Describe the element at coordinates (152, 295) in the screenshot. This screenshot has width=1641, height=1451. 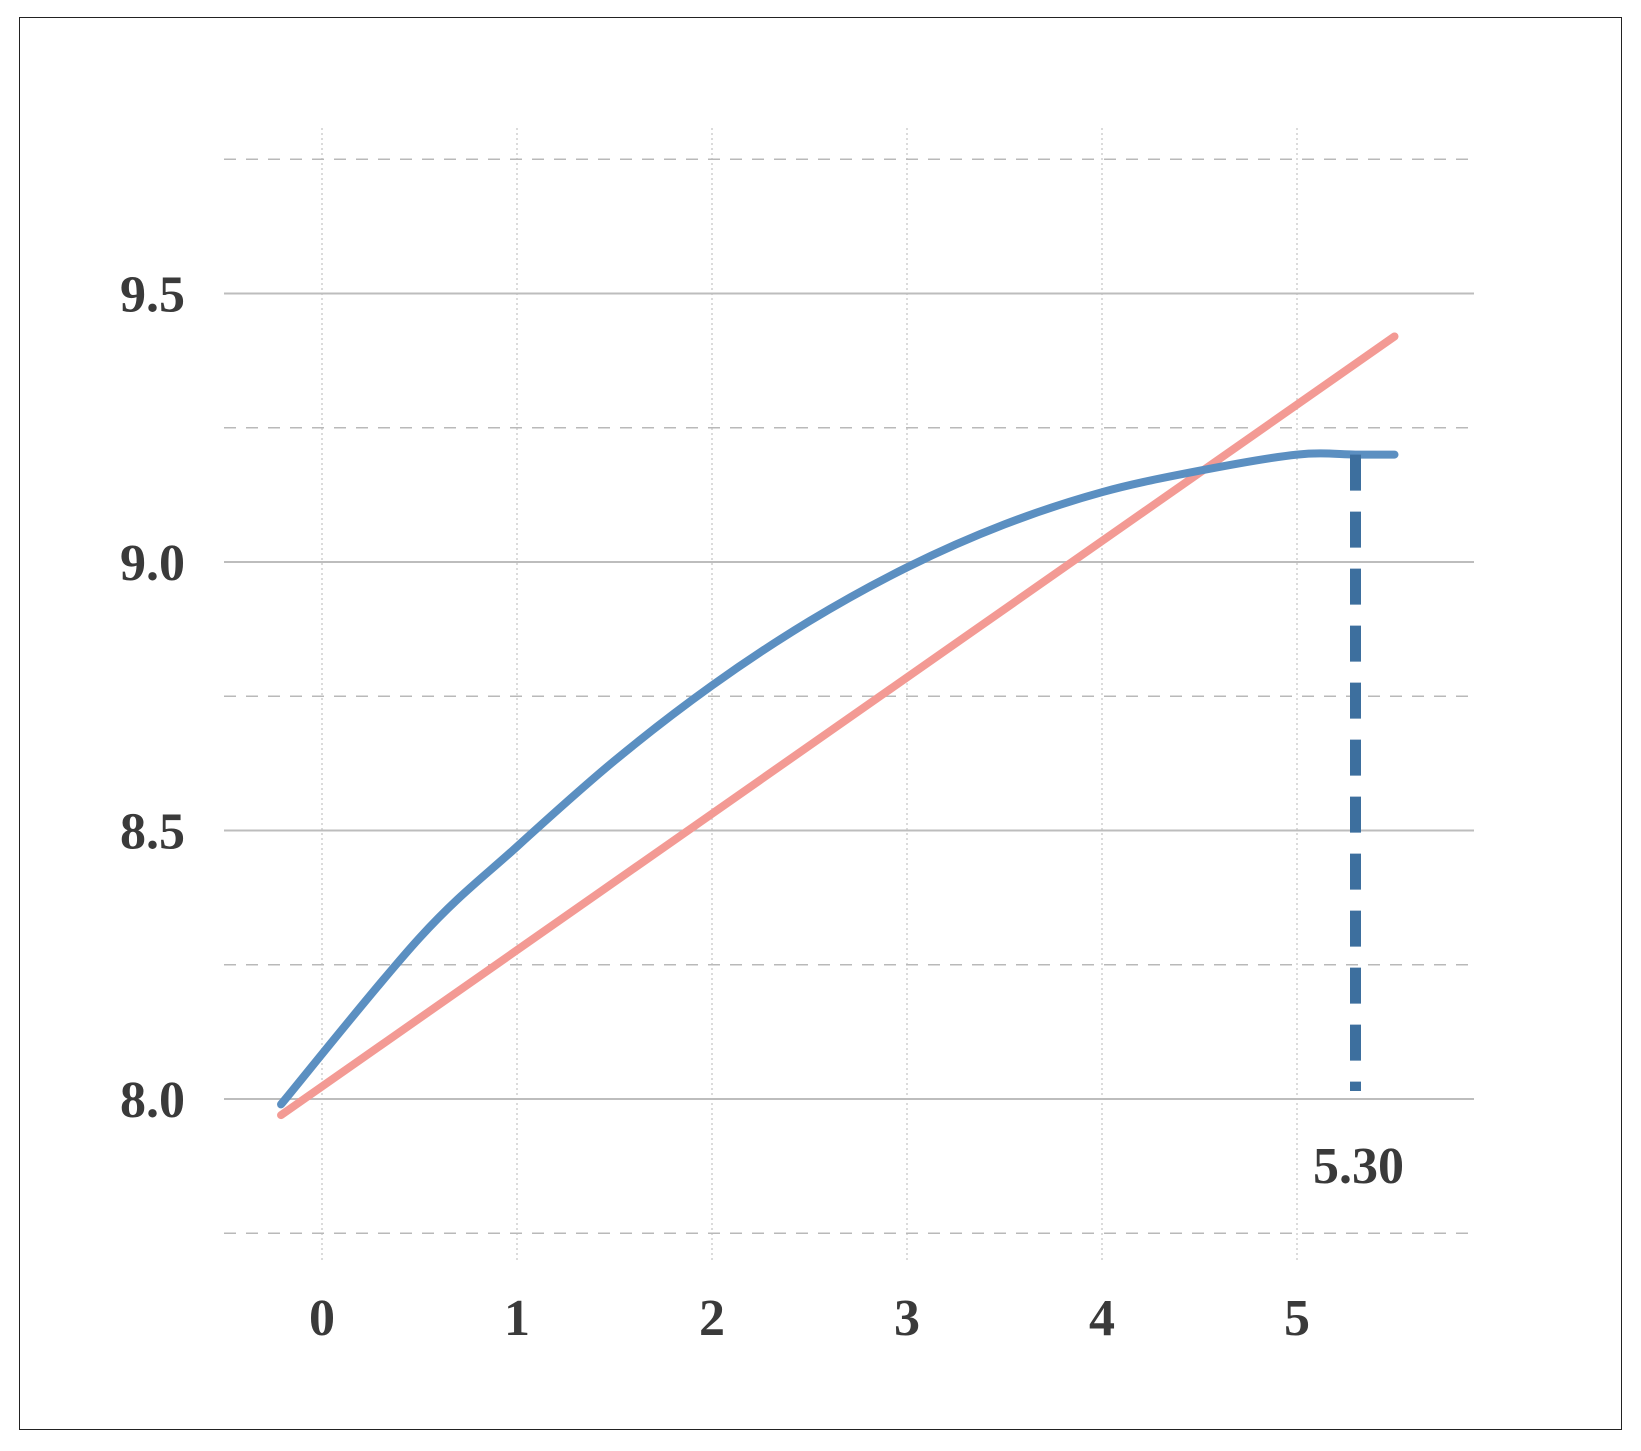
I see `y-tick-label: 9.5` at that location.